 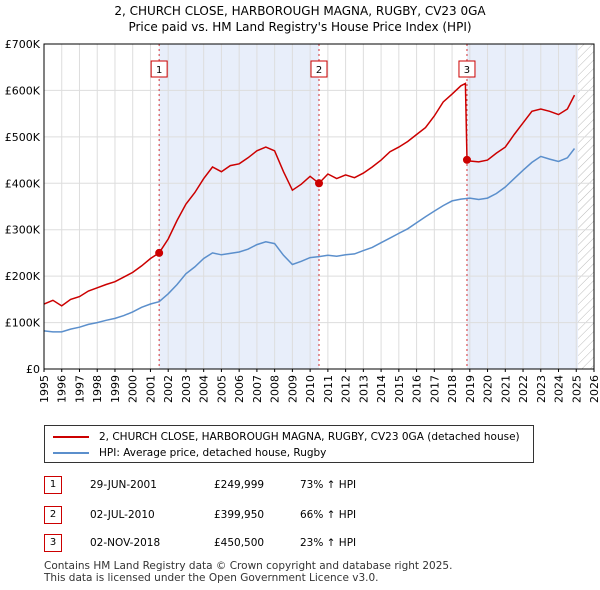 What do you see at coordinates (576, 389) in the screenshot?
I see `x-tick-label: 2025` at bounding box center [576, 389].